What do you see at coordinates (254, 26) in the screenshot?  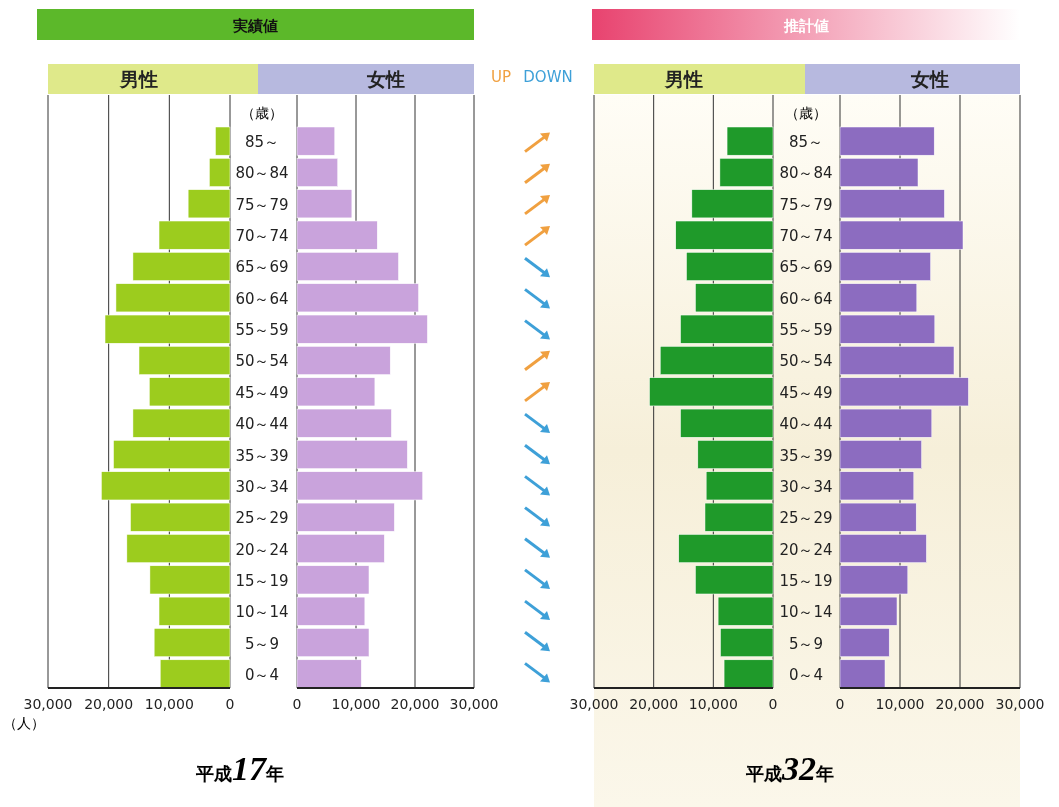 I see `text: 実績値` at bounding box center [254, 26].